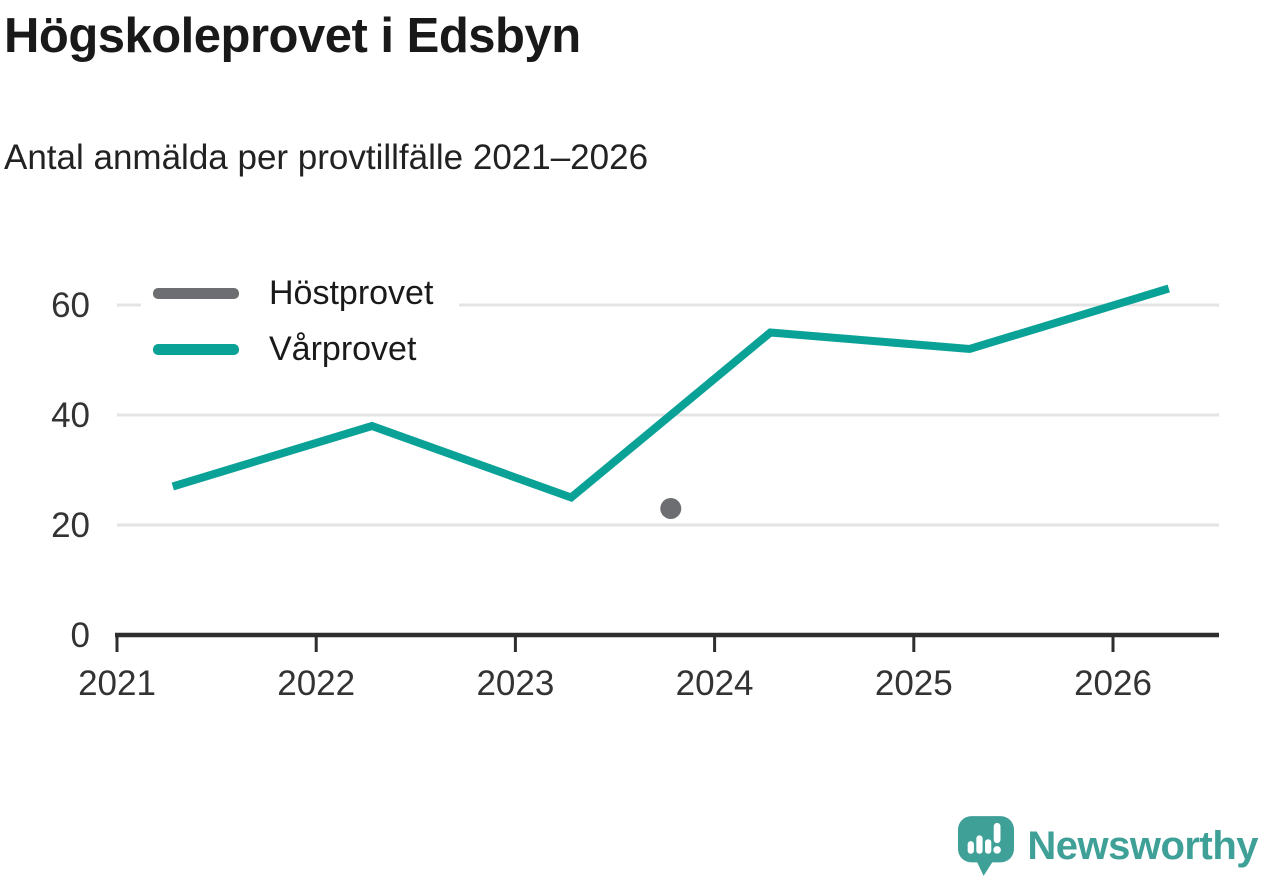  I want to click on x-tick-label: 2024, so click(715, 683).